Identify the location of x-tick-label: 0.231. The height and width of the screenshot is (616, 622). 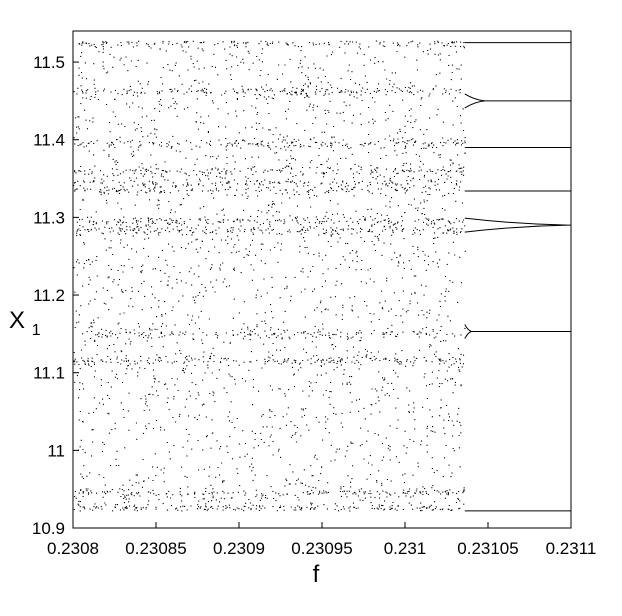
(405, 548).